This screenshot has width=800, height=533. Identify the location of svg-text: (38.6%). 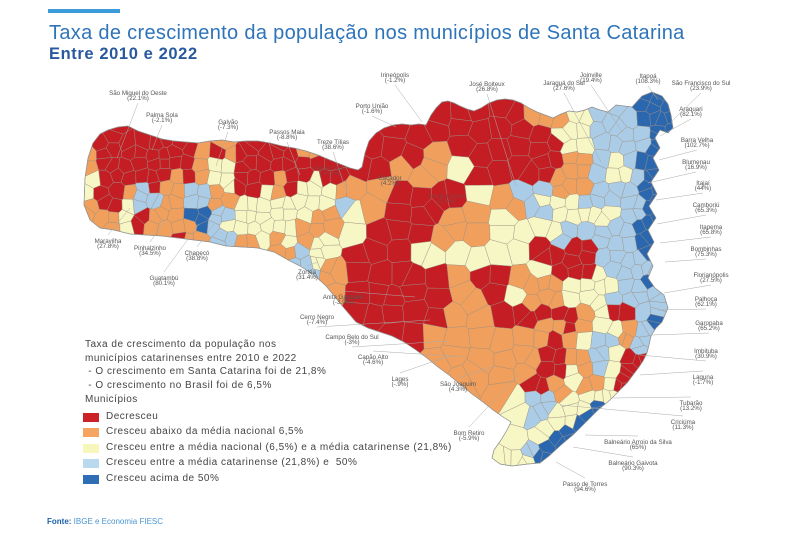
(333, 147).